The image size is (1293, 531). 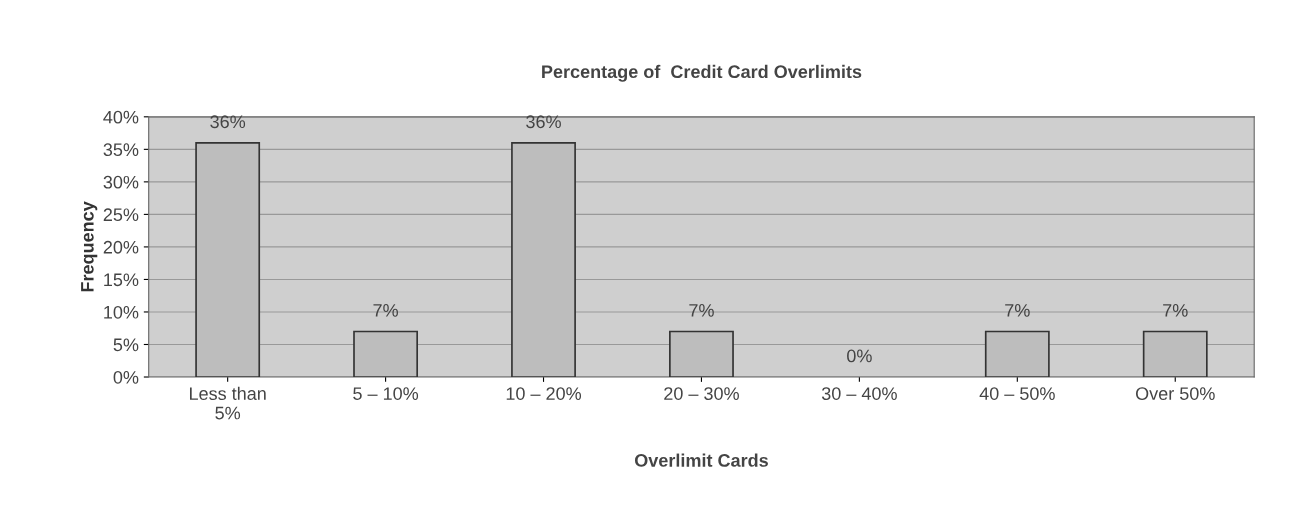 What do you see at coordinates (1017, 393) in the screenshot?
I see `x-tick-label: 40 – 50%` at bounding box center [1017, 393].